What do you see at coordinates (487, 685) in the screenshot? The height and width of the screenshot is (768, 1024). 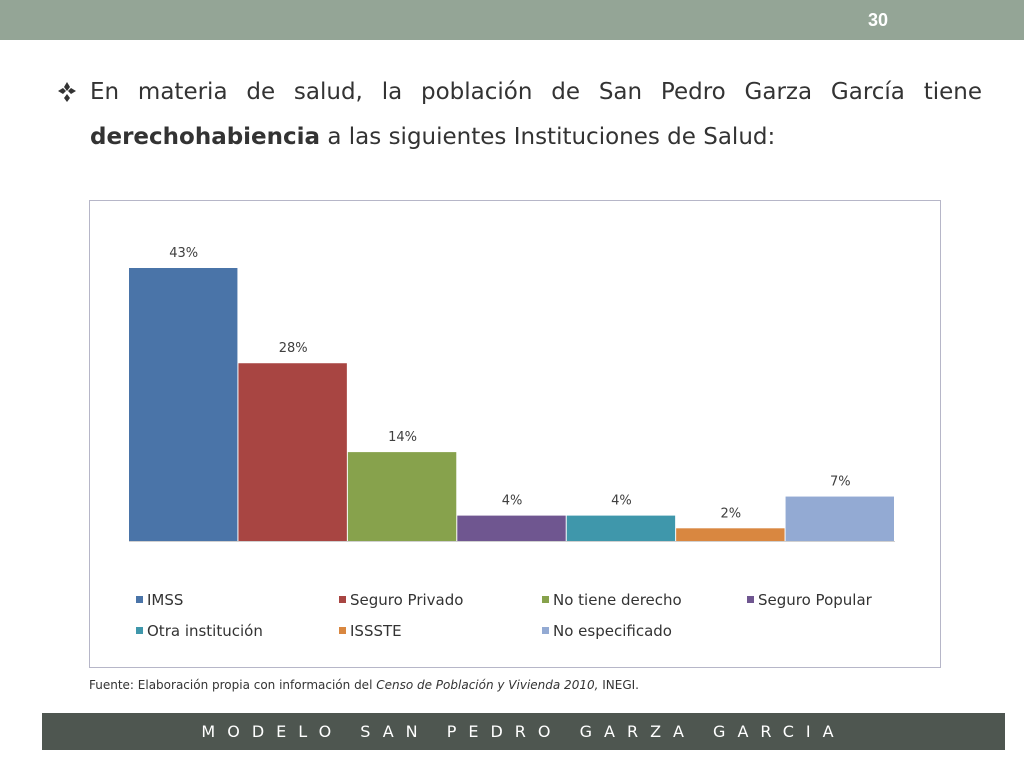 I see `source-title: Censo de Población y Vivienda 2010,` at bounding box center [487, 685].